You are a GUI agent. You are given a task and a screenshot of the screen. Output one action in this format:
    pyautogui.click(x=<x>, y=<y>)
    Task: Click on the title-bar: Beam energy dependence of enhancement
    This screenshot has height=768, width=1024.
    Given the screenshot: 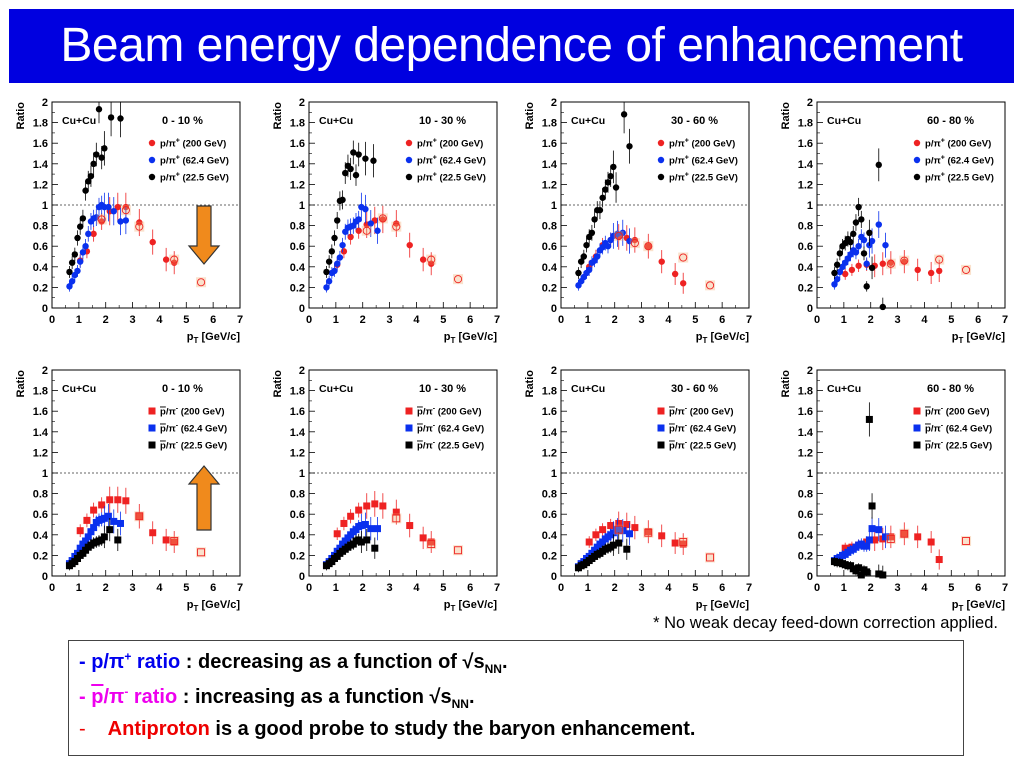 What is the action you would take?
    pyautogui.click(x=511, y=46)
    